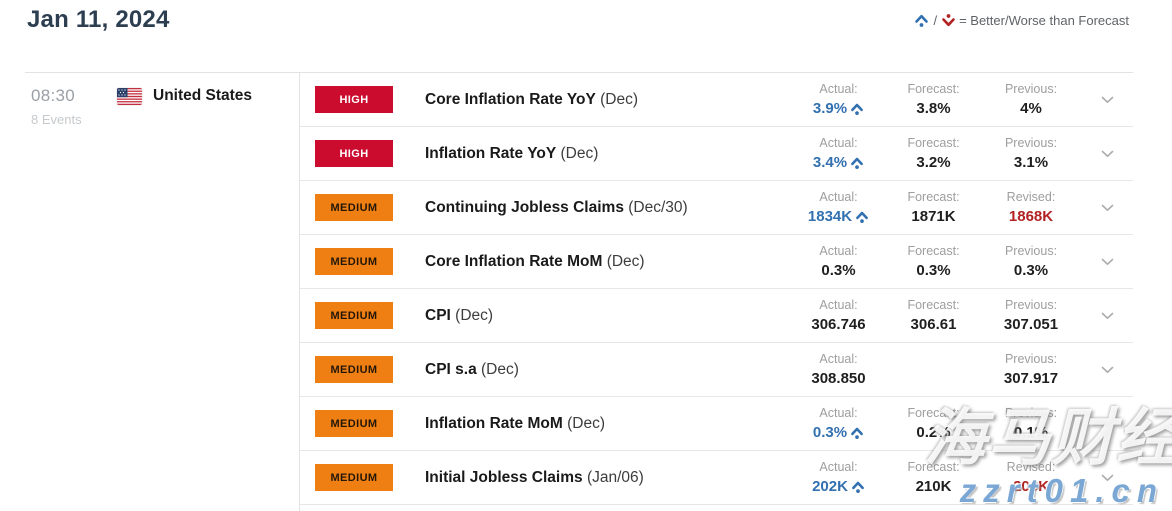  I want to click on event-title: CPI s.a, so click(451, 369).